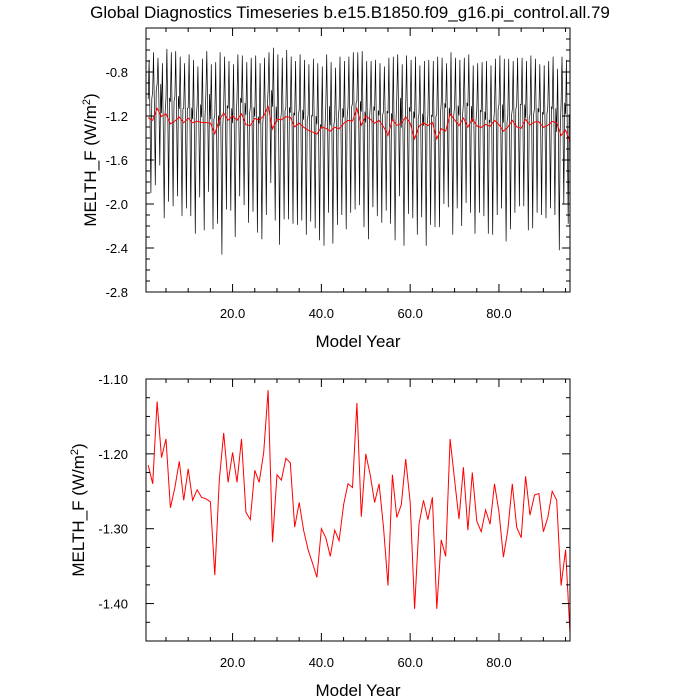 Image resolution: width=700 pixels, height=700 pixels. I want to click on bottom-ylabel-close: ), so click(78, 446).